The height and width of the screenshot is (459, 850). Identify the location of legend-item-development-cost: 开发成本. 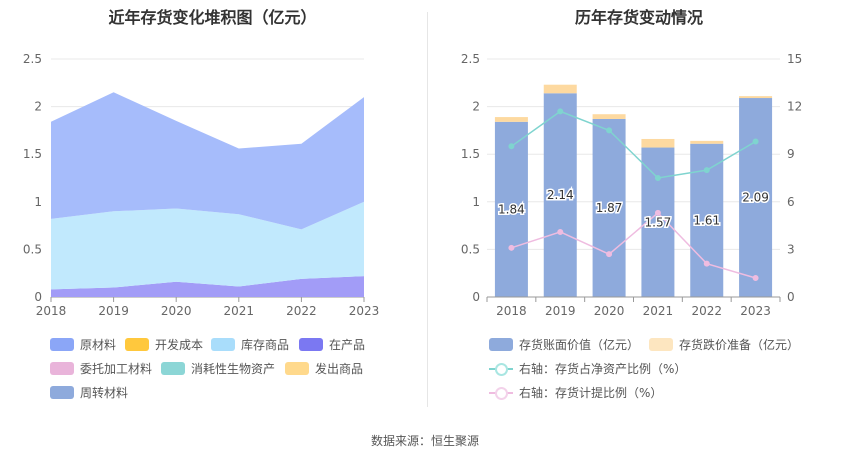
(164, 344).